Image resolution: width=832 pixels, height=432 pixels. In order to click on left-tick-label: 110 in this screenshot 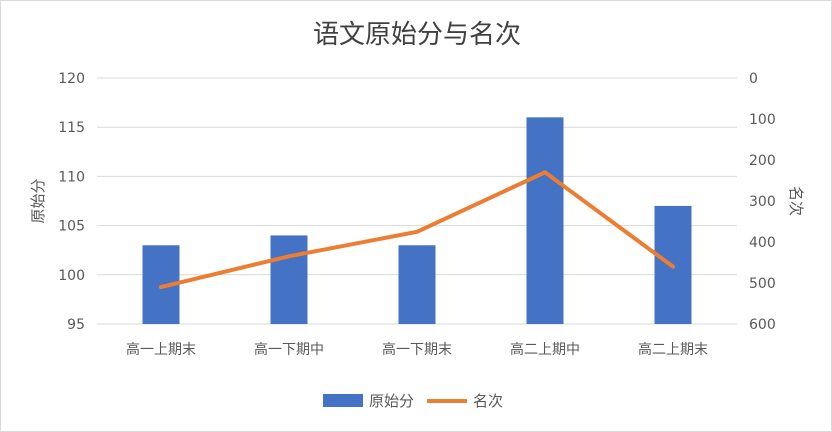, I will do `click(71, 177)`.